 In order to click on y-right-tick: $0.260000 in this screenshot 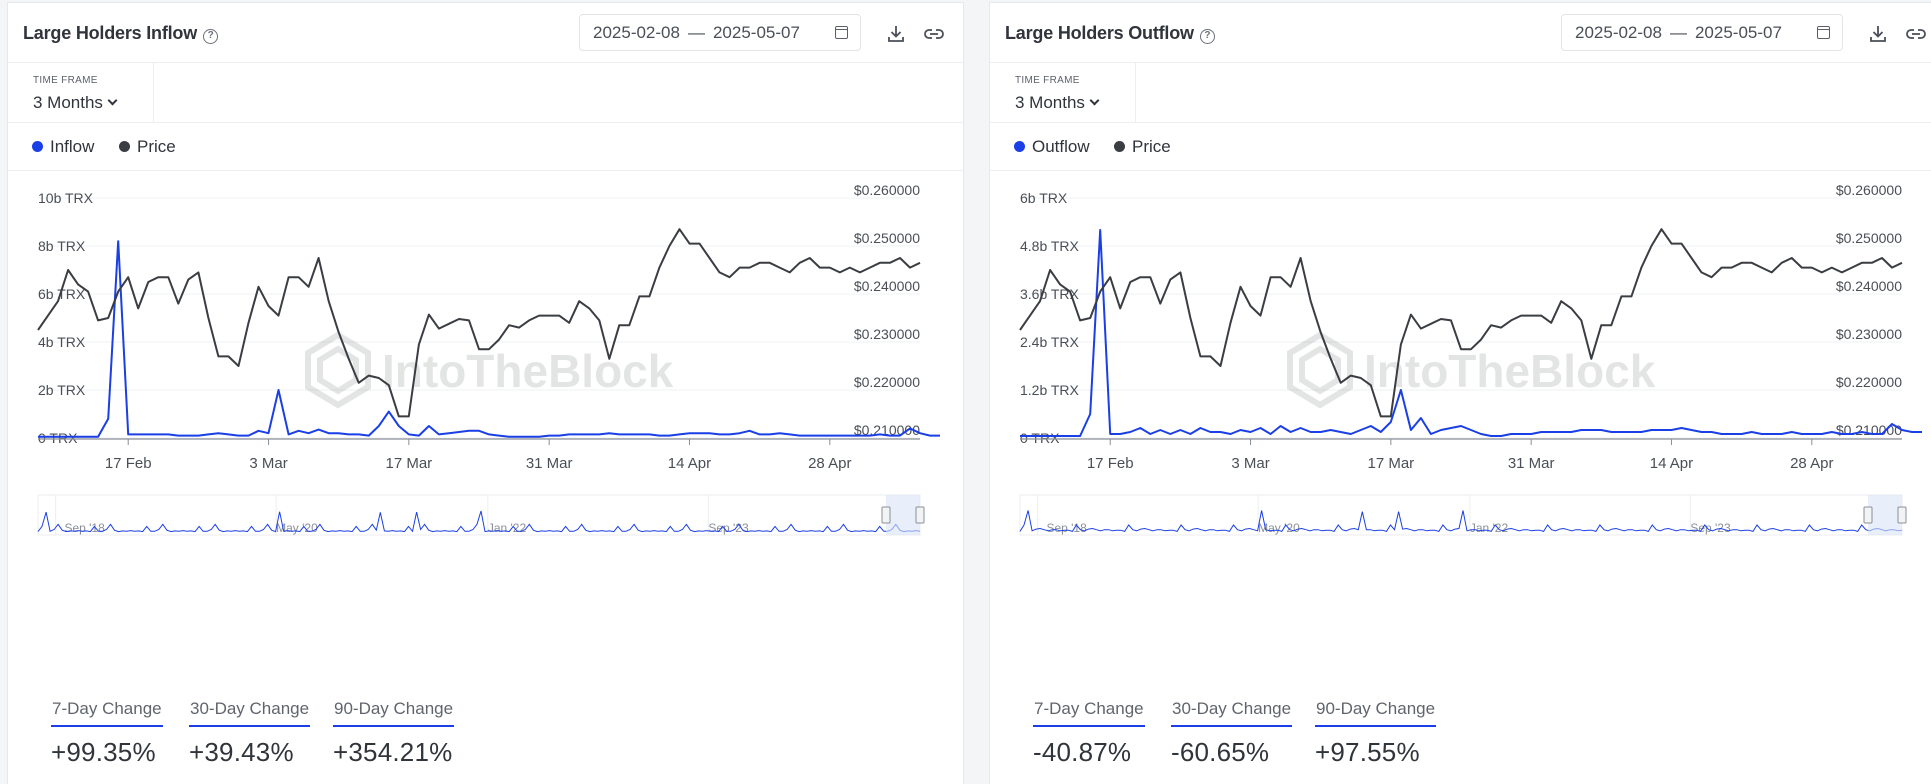, I will do `click(887, 190)`.